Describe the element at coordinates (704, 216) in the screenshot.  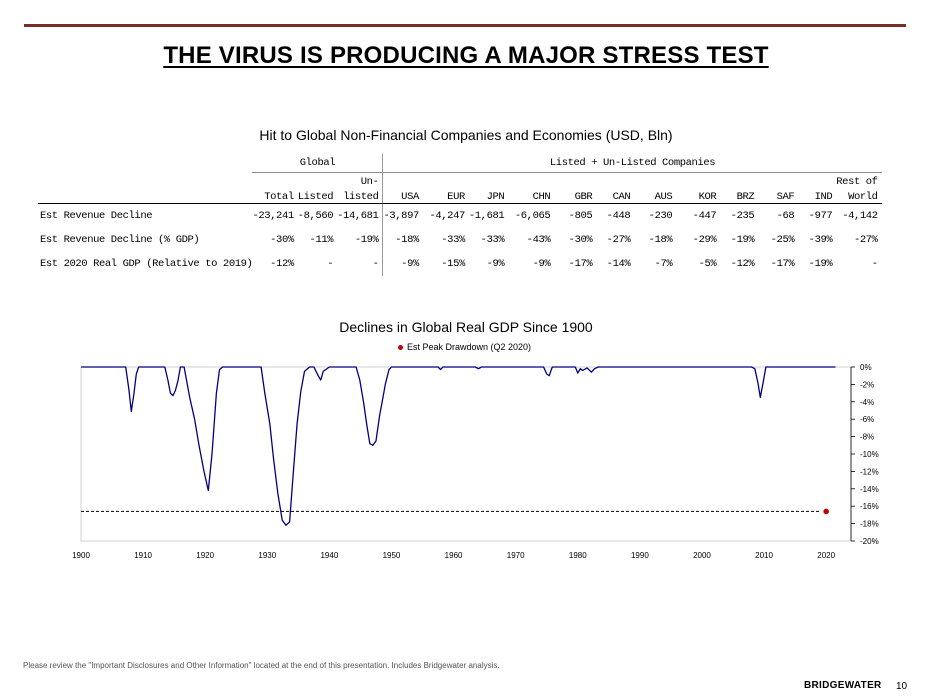
I see `table-cell: -447` at that location.